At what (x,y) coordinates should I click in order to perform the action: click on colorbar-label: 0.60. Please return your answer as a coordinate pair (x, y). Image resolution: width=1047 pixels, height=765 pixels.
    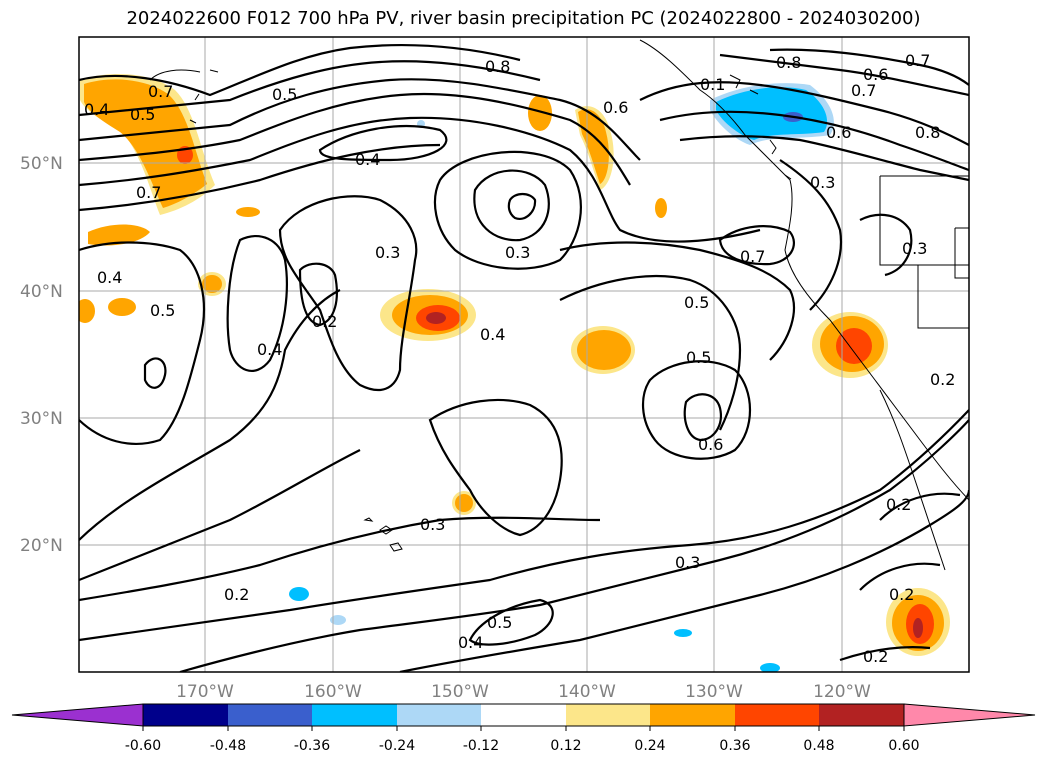
    Looking at the image, I should click on (903, 746).